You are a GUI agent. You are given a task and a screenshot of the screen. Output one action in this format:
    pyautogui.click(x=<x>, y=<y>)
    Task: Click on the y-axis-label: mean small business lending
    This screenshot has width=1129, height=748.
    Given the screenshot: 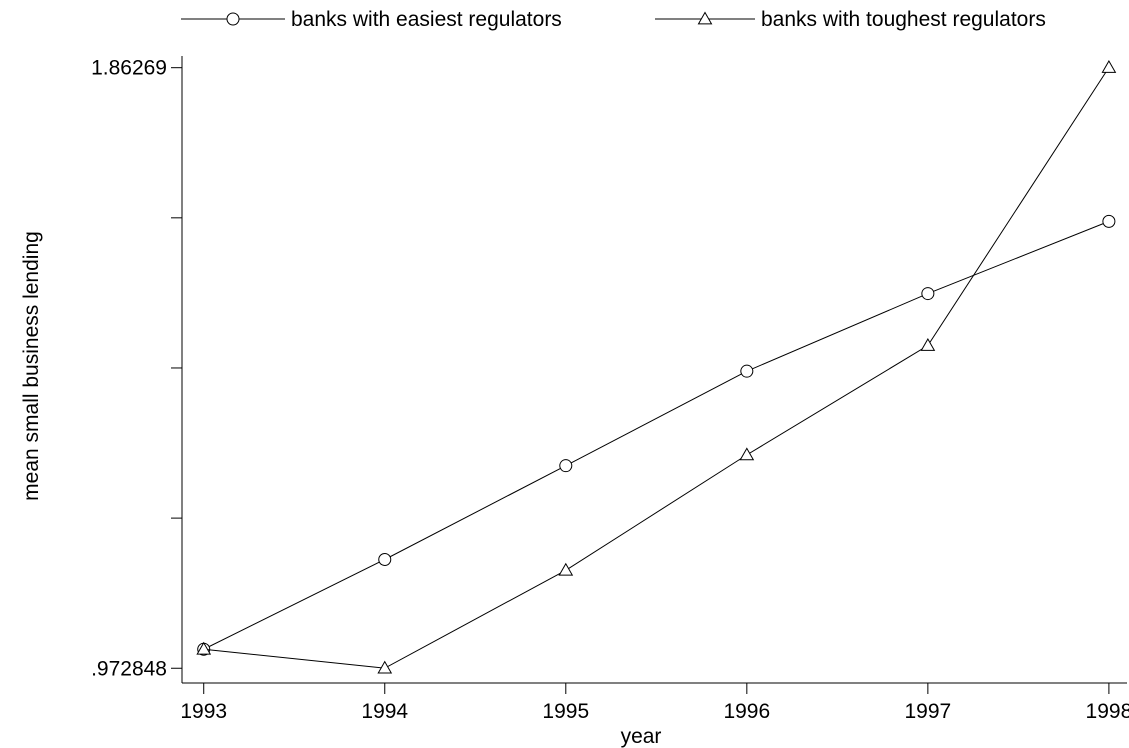 What is the action you would take?
    pyautogui.click(x=31, y=366)
    